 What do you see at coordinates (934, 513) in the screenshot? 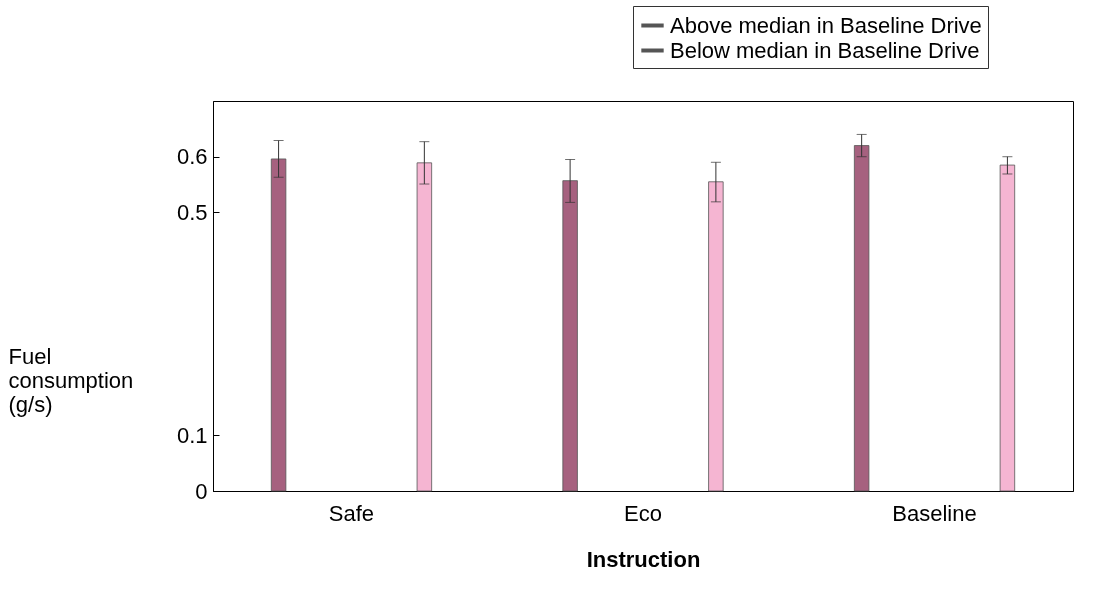
I see `x-tick-label: Baseline` at bounding box center [934, 513].